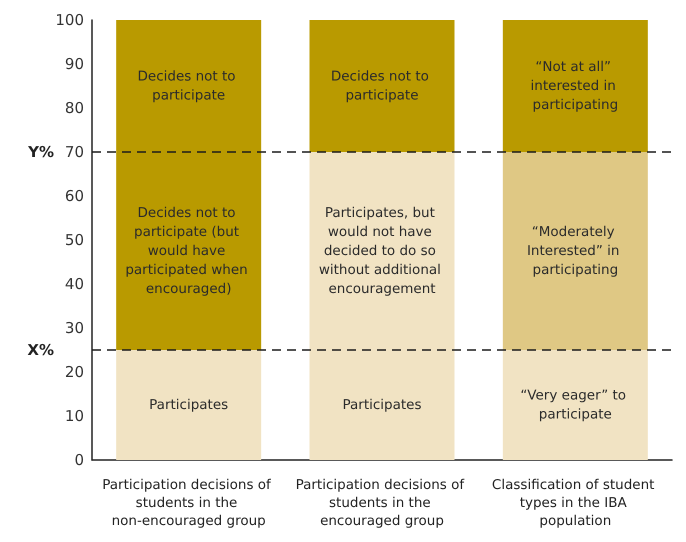 This screenshot has height=542, width=686. Describe the element at coordinates (74, 240) in the screenshot. I see `y-tick-label: 50` at that location.